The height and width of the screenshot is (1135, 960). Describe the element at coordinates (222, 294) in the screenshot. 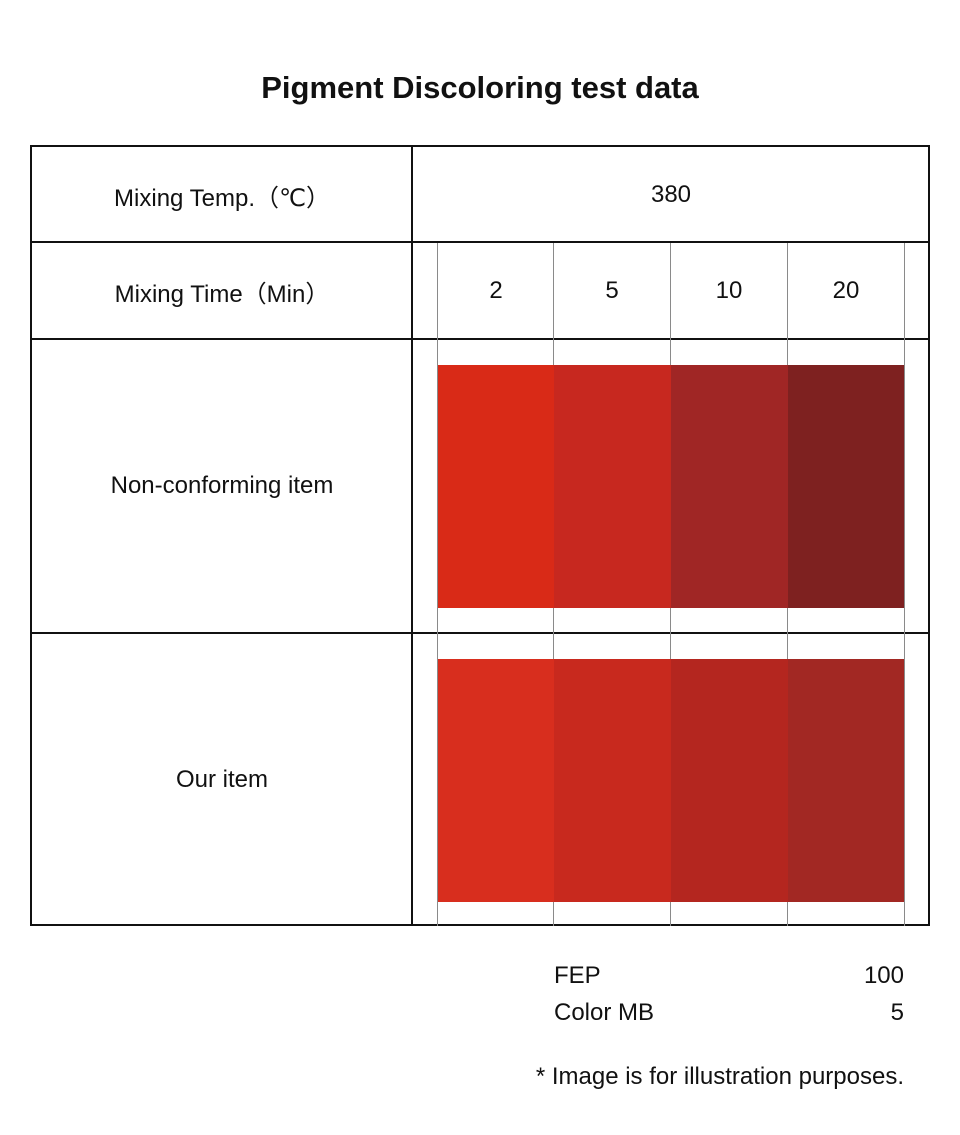

I see `mixing-time-label: Mixing Time（Min）` at that location.